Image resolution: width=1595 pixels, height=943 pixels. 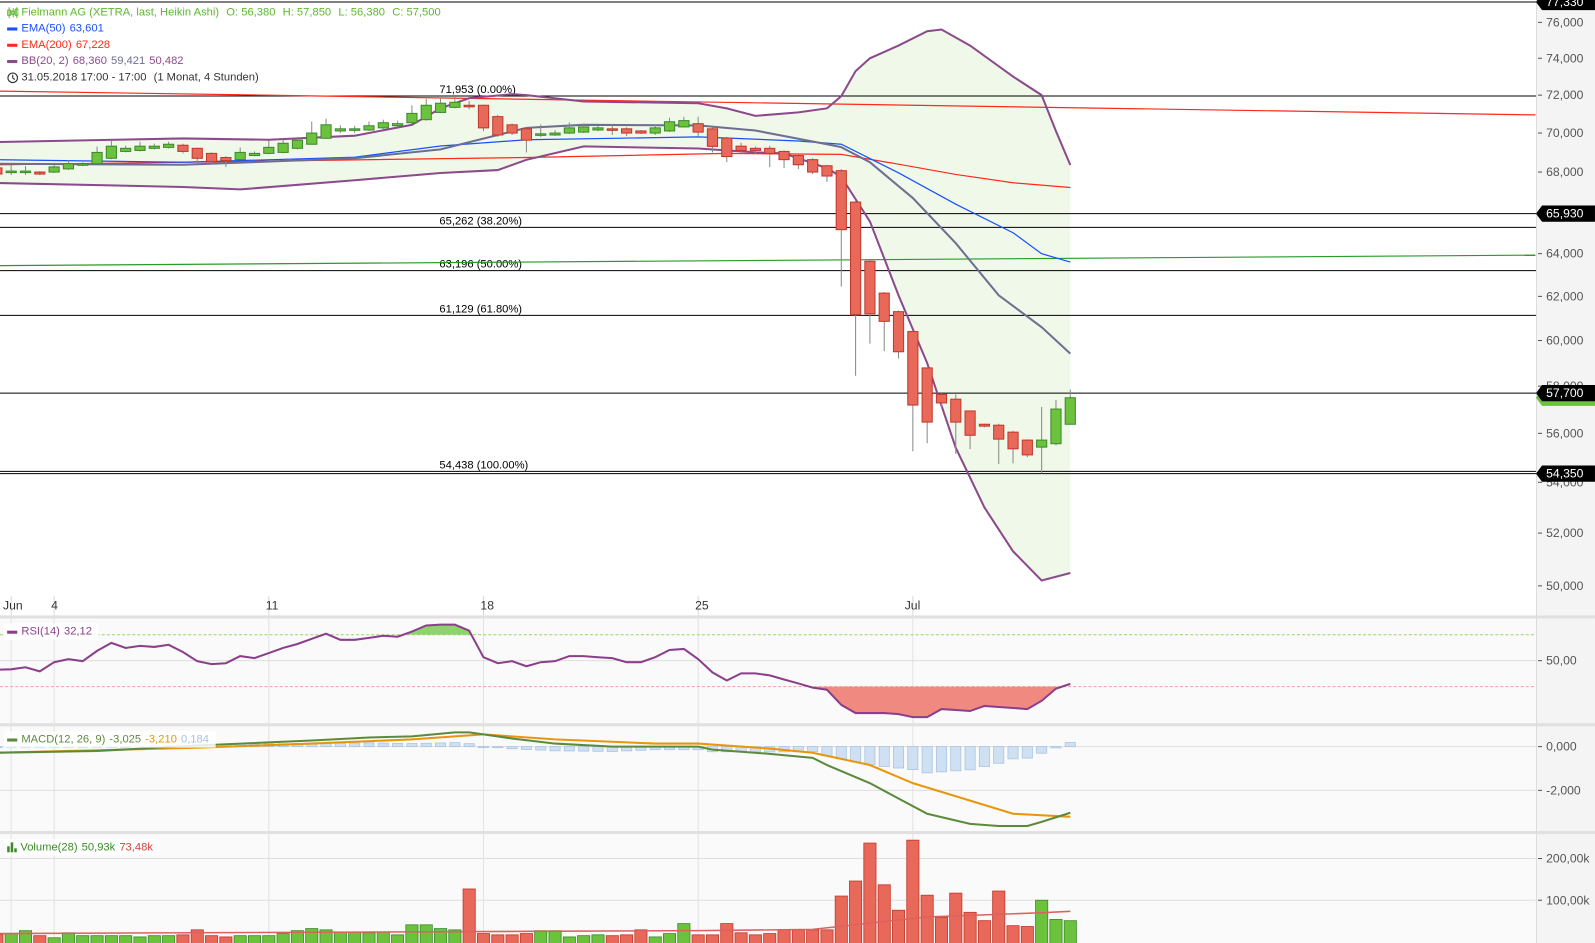 What do you see at coordinates (166, 61) in the screenshot?
I see `bb-lower-value: 50,482` at bounding box center [166, 61].